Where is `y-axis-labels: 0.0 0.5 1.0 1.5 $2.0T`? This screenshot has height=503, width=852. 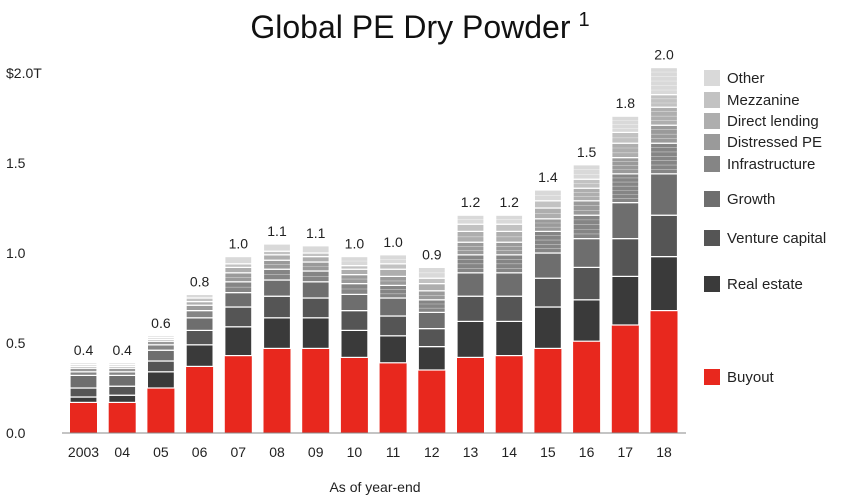
y-axis-labels: 0.0 0.5 1.0 1.5 $2.0T is located at coordinates (24, 253).